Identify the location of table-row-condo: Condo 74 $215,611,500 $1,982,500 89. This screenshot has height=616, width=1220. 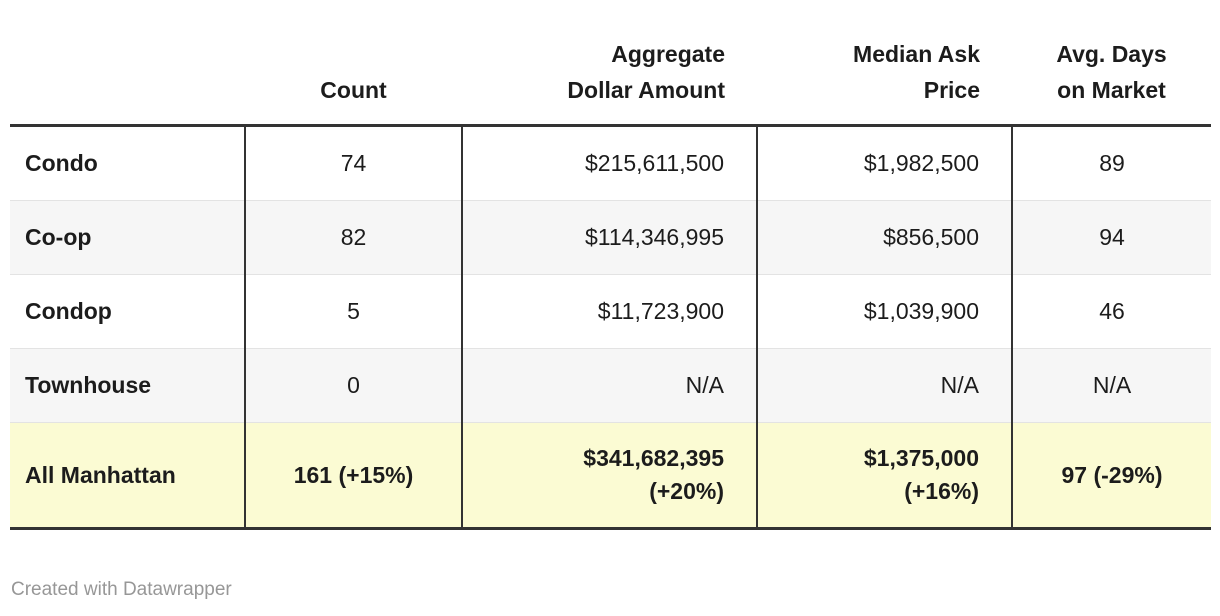
(610, 163).